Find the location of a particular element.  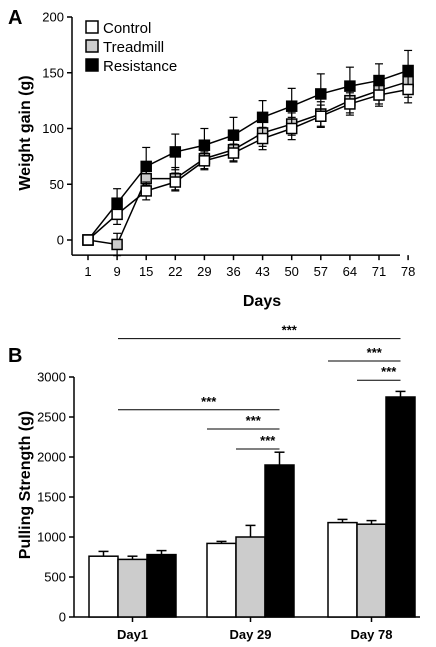

panel-a-y-tick-label: 100 is located at coordinates (53, 128).